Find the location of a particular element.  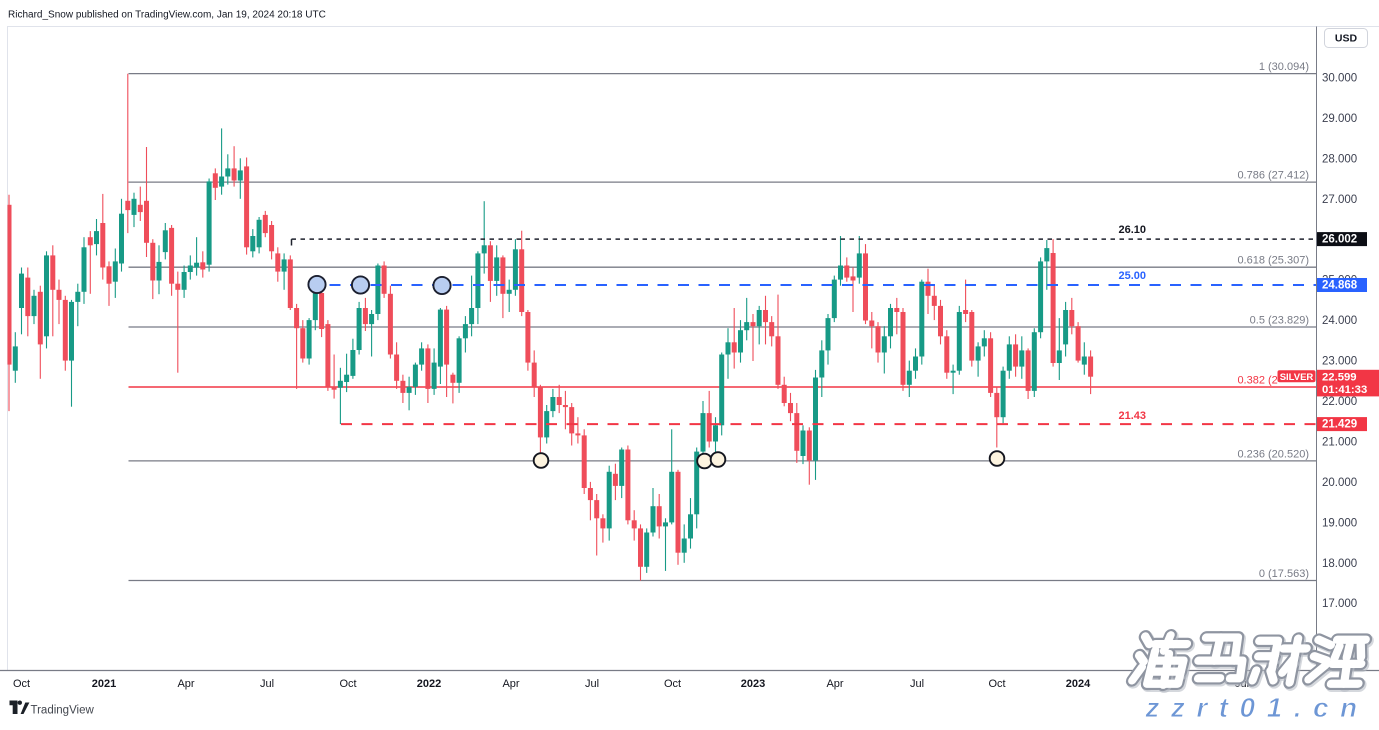

svg-text: 29.000 is located at coordinates (1339, 119).